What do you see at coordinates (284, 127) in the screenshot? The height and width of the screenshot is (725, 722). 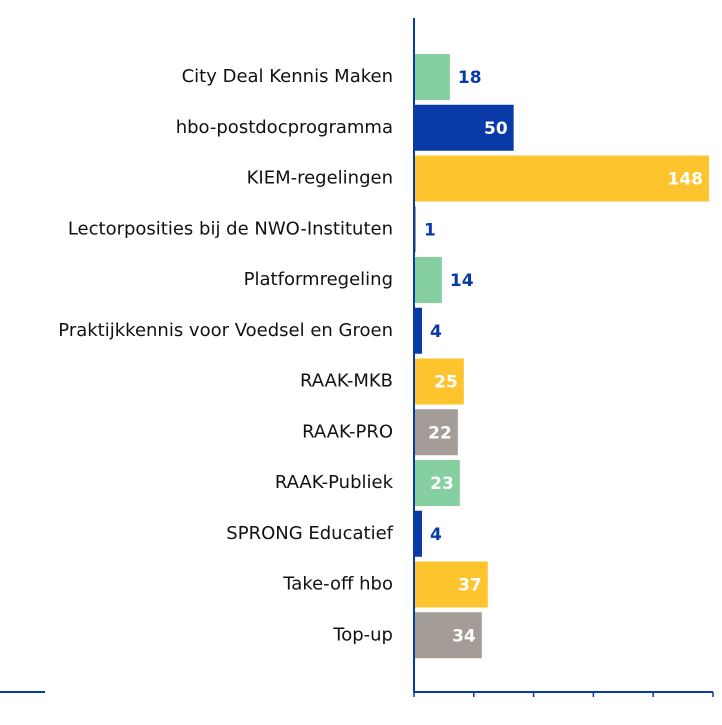 I see `category-label: hbo-postdocprogramma` at bounding box center [284, 127].